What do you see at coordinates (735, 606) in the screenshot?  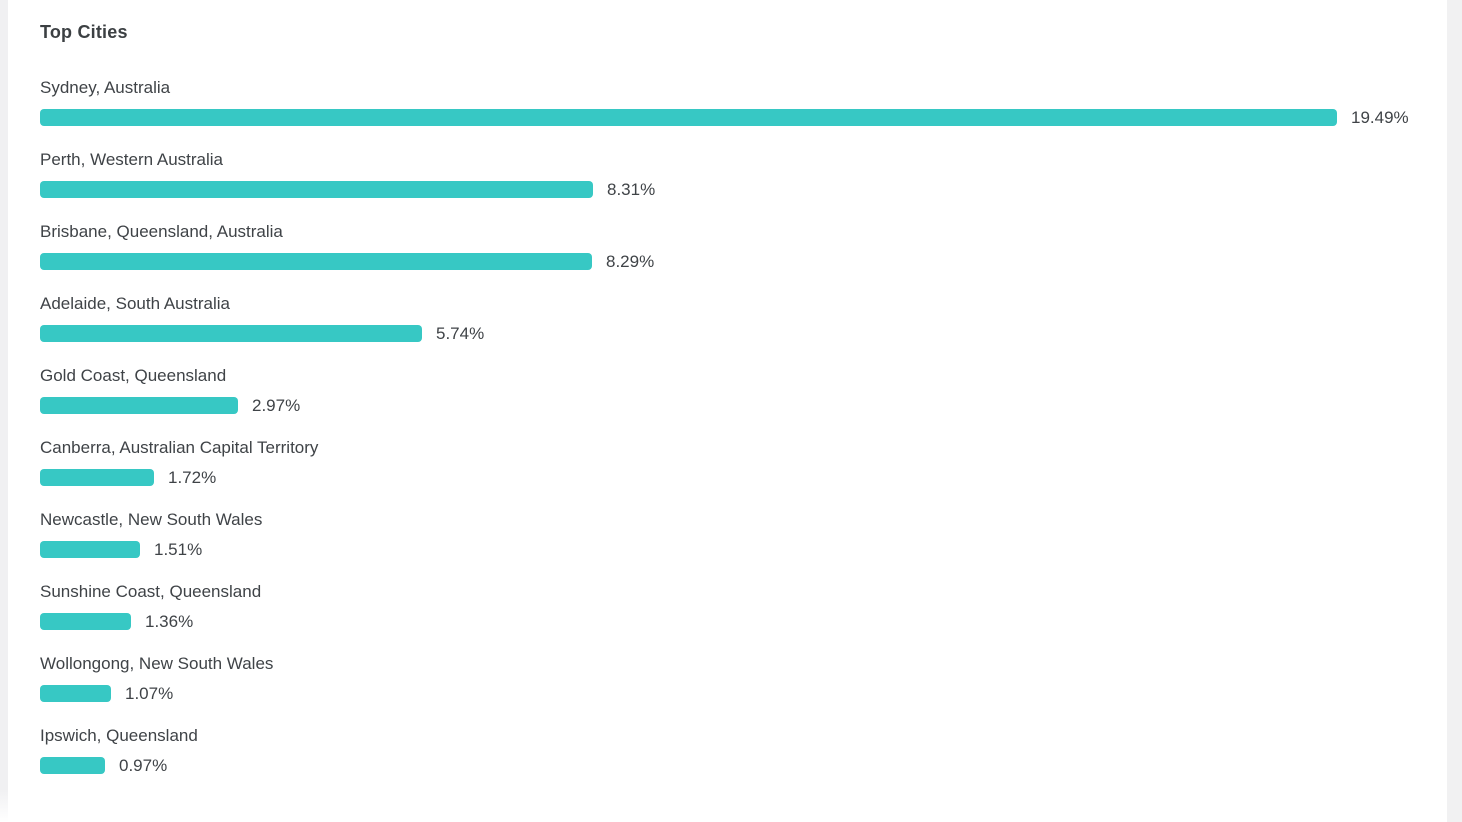 I see `city-row: Sunshine Coast, Queensland 1.36%` at bounding box center [735, 606].